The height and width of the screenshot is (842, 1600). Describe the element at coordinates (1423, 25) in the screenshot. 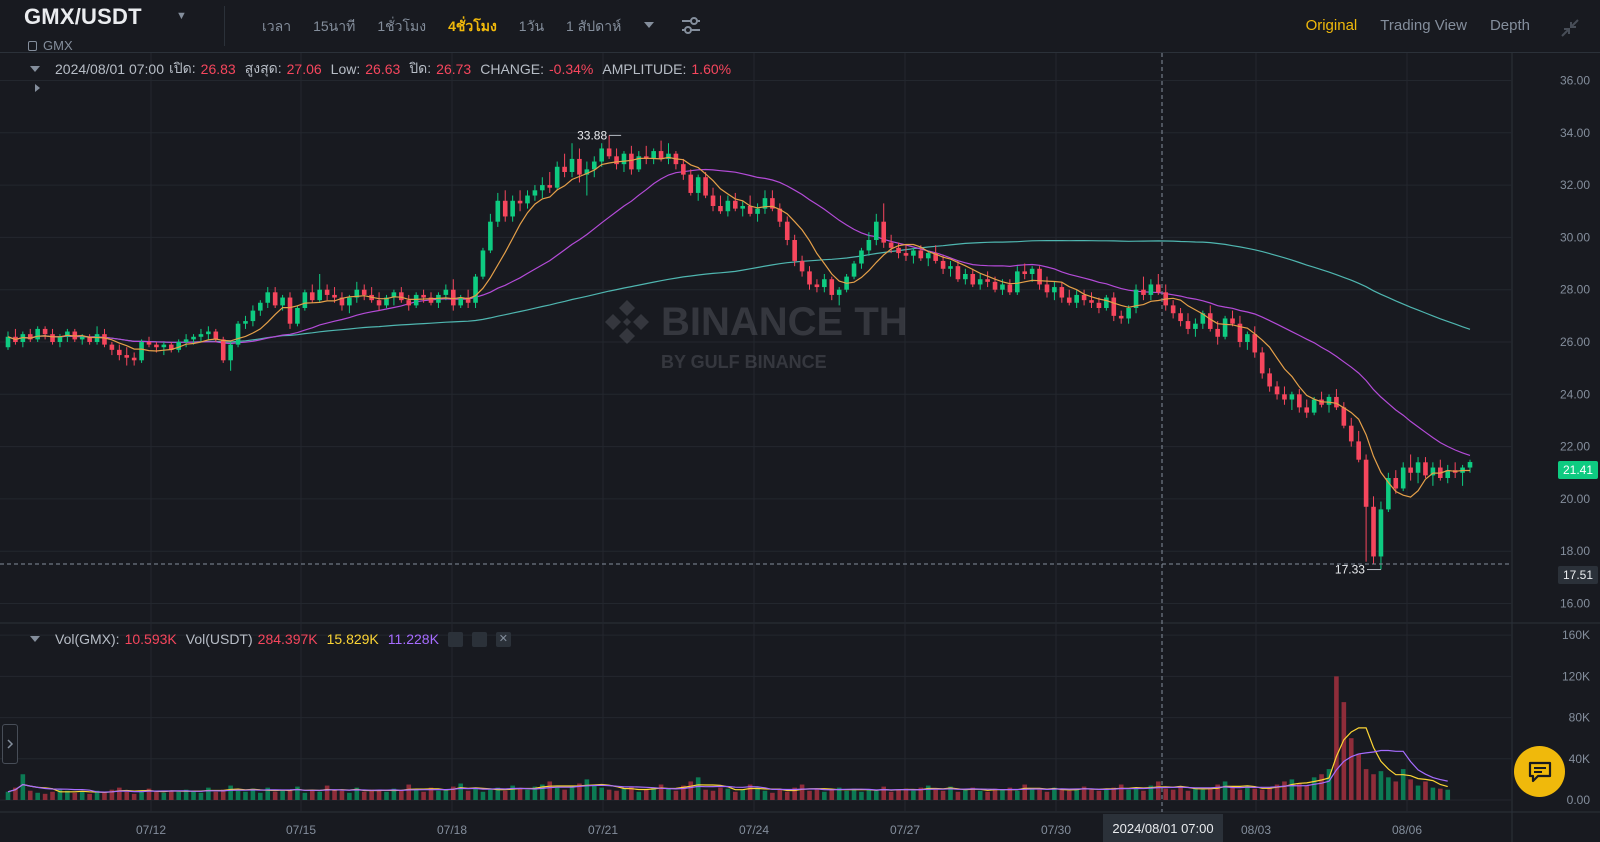

I see `view-trading-view: Trading View` at that location.